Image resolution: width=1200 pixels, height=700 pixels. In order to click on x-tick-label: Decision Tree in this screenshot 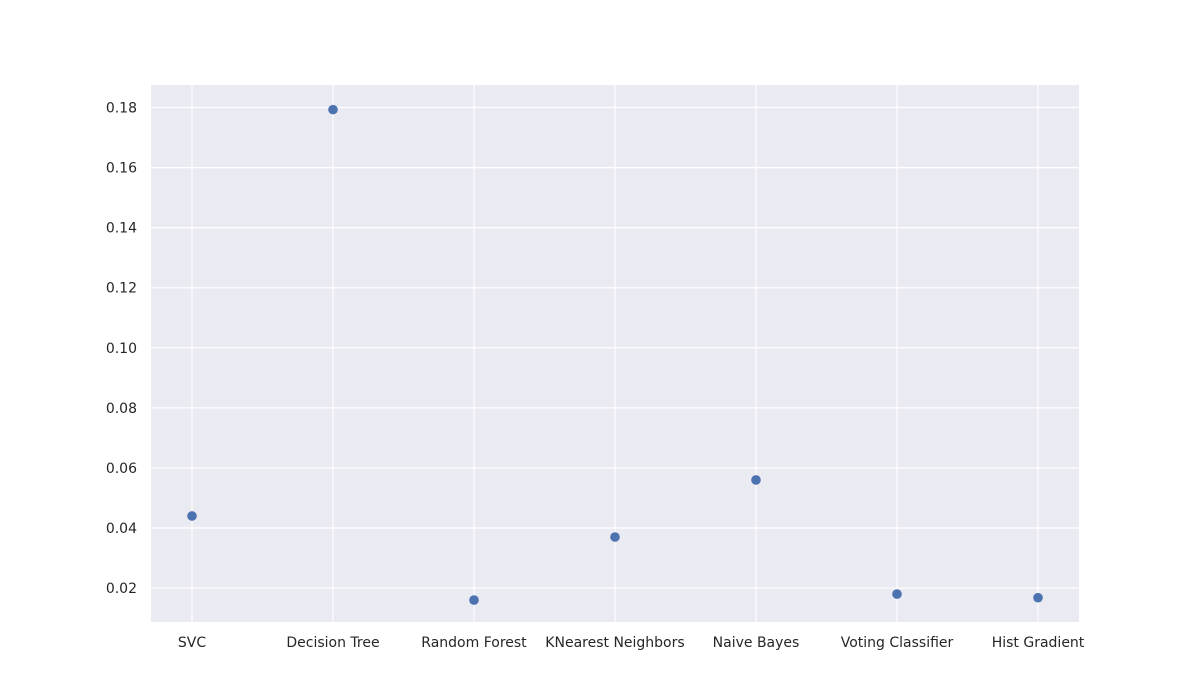, I will do `click(332, 643)`.